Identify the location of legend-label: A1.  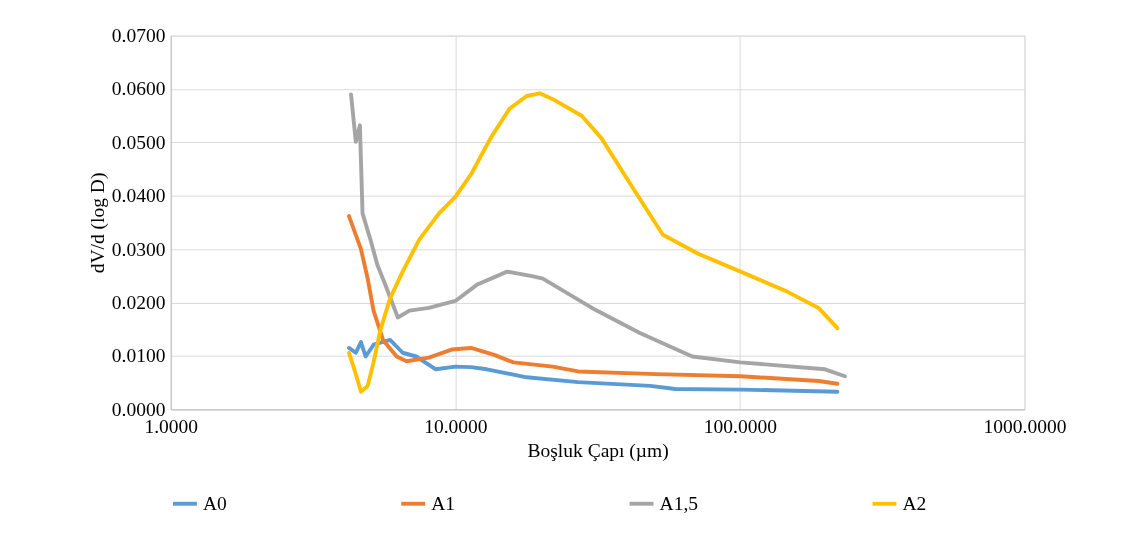
(443, 503).